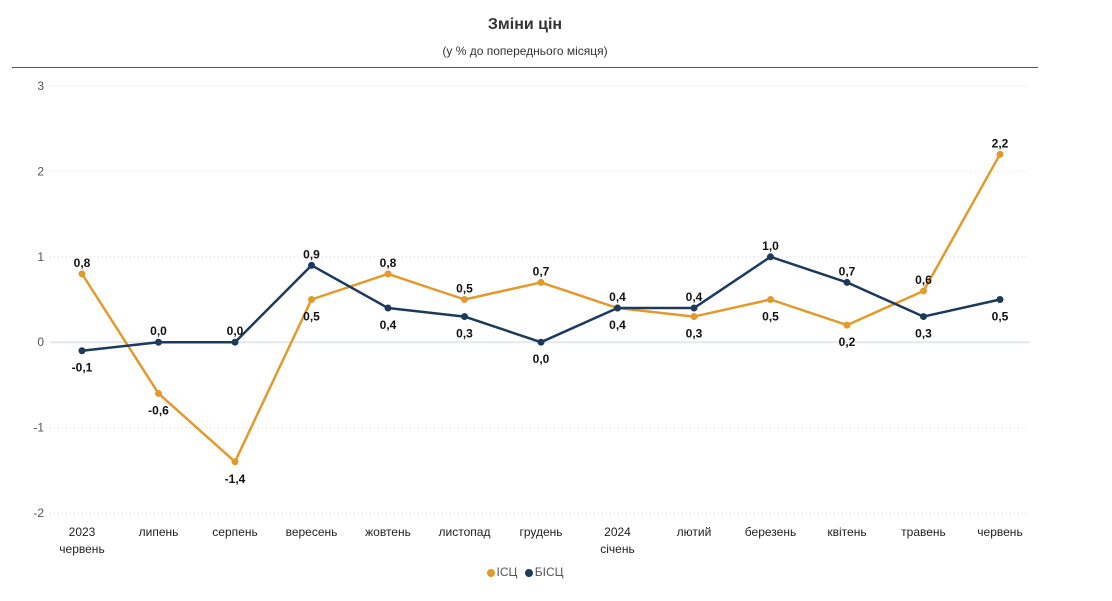  What do you see at coordinates (82, 532) in the screenshot?
I see `x-tick-label: 2023` at bounding box center [82, 532].